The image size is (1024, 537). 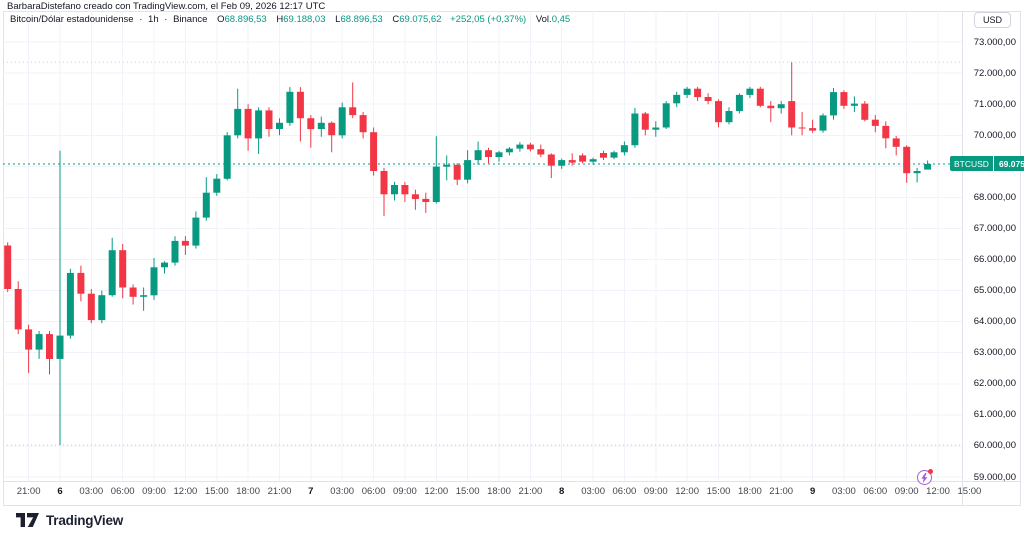 What do you see at coordinates (27, 520) in the screenshot?
I see `tradingview-logo-mark` at bounding box center [27, 520].